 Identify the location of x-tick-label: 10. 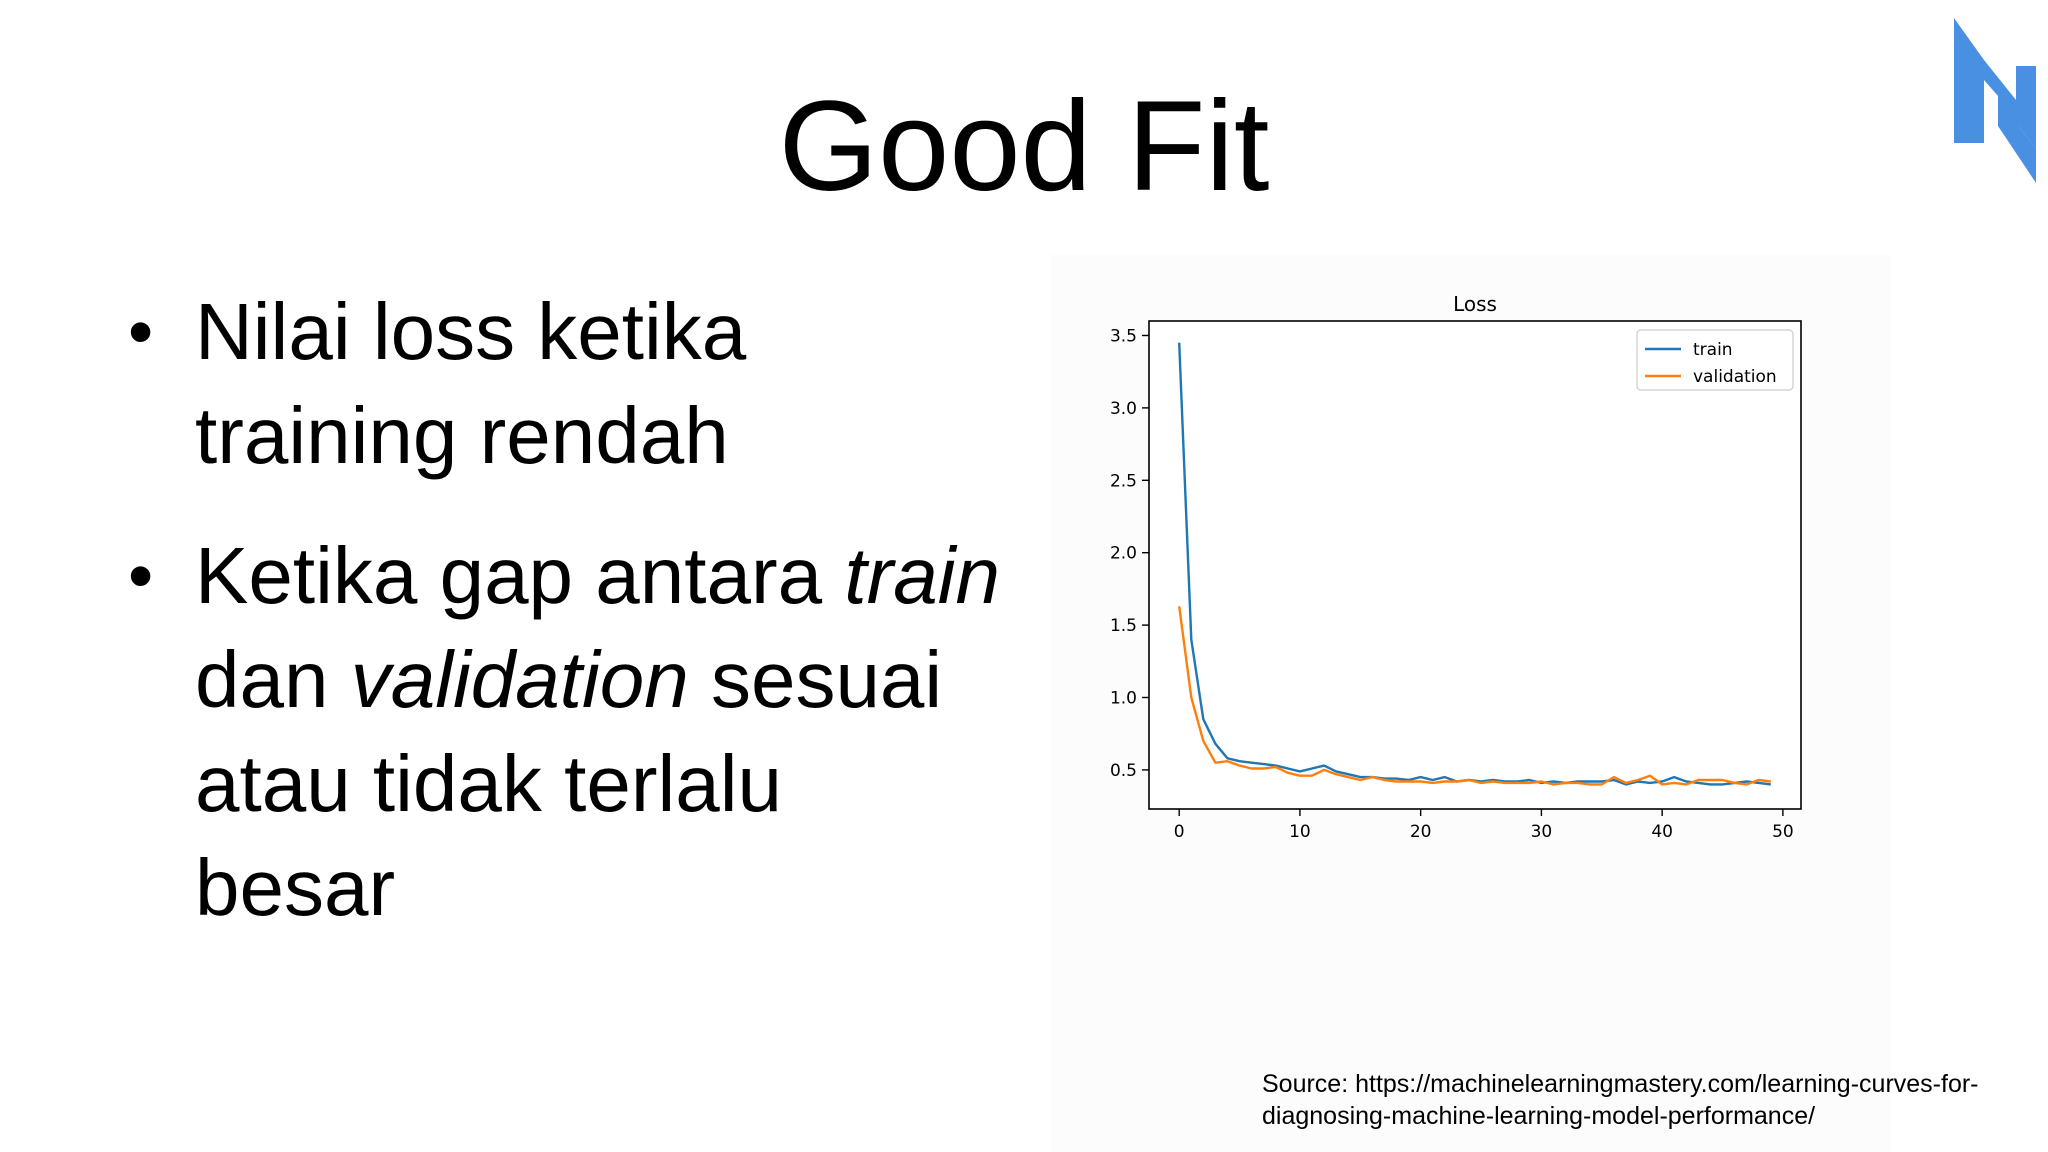
(1300, 832).